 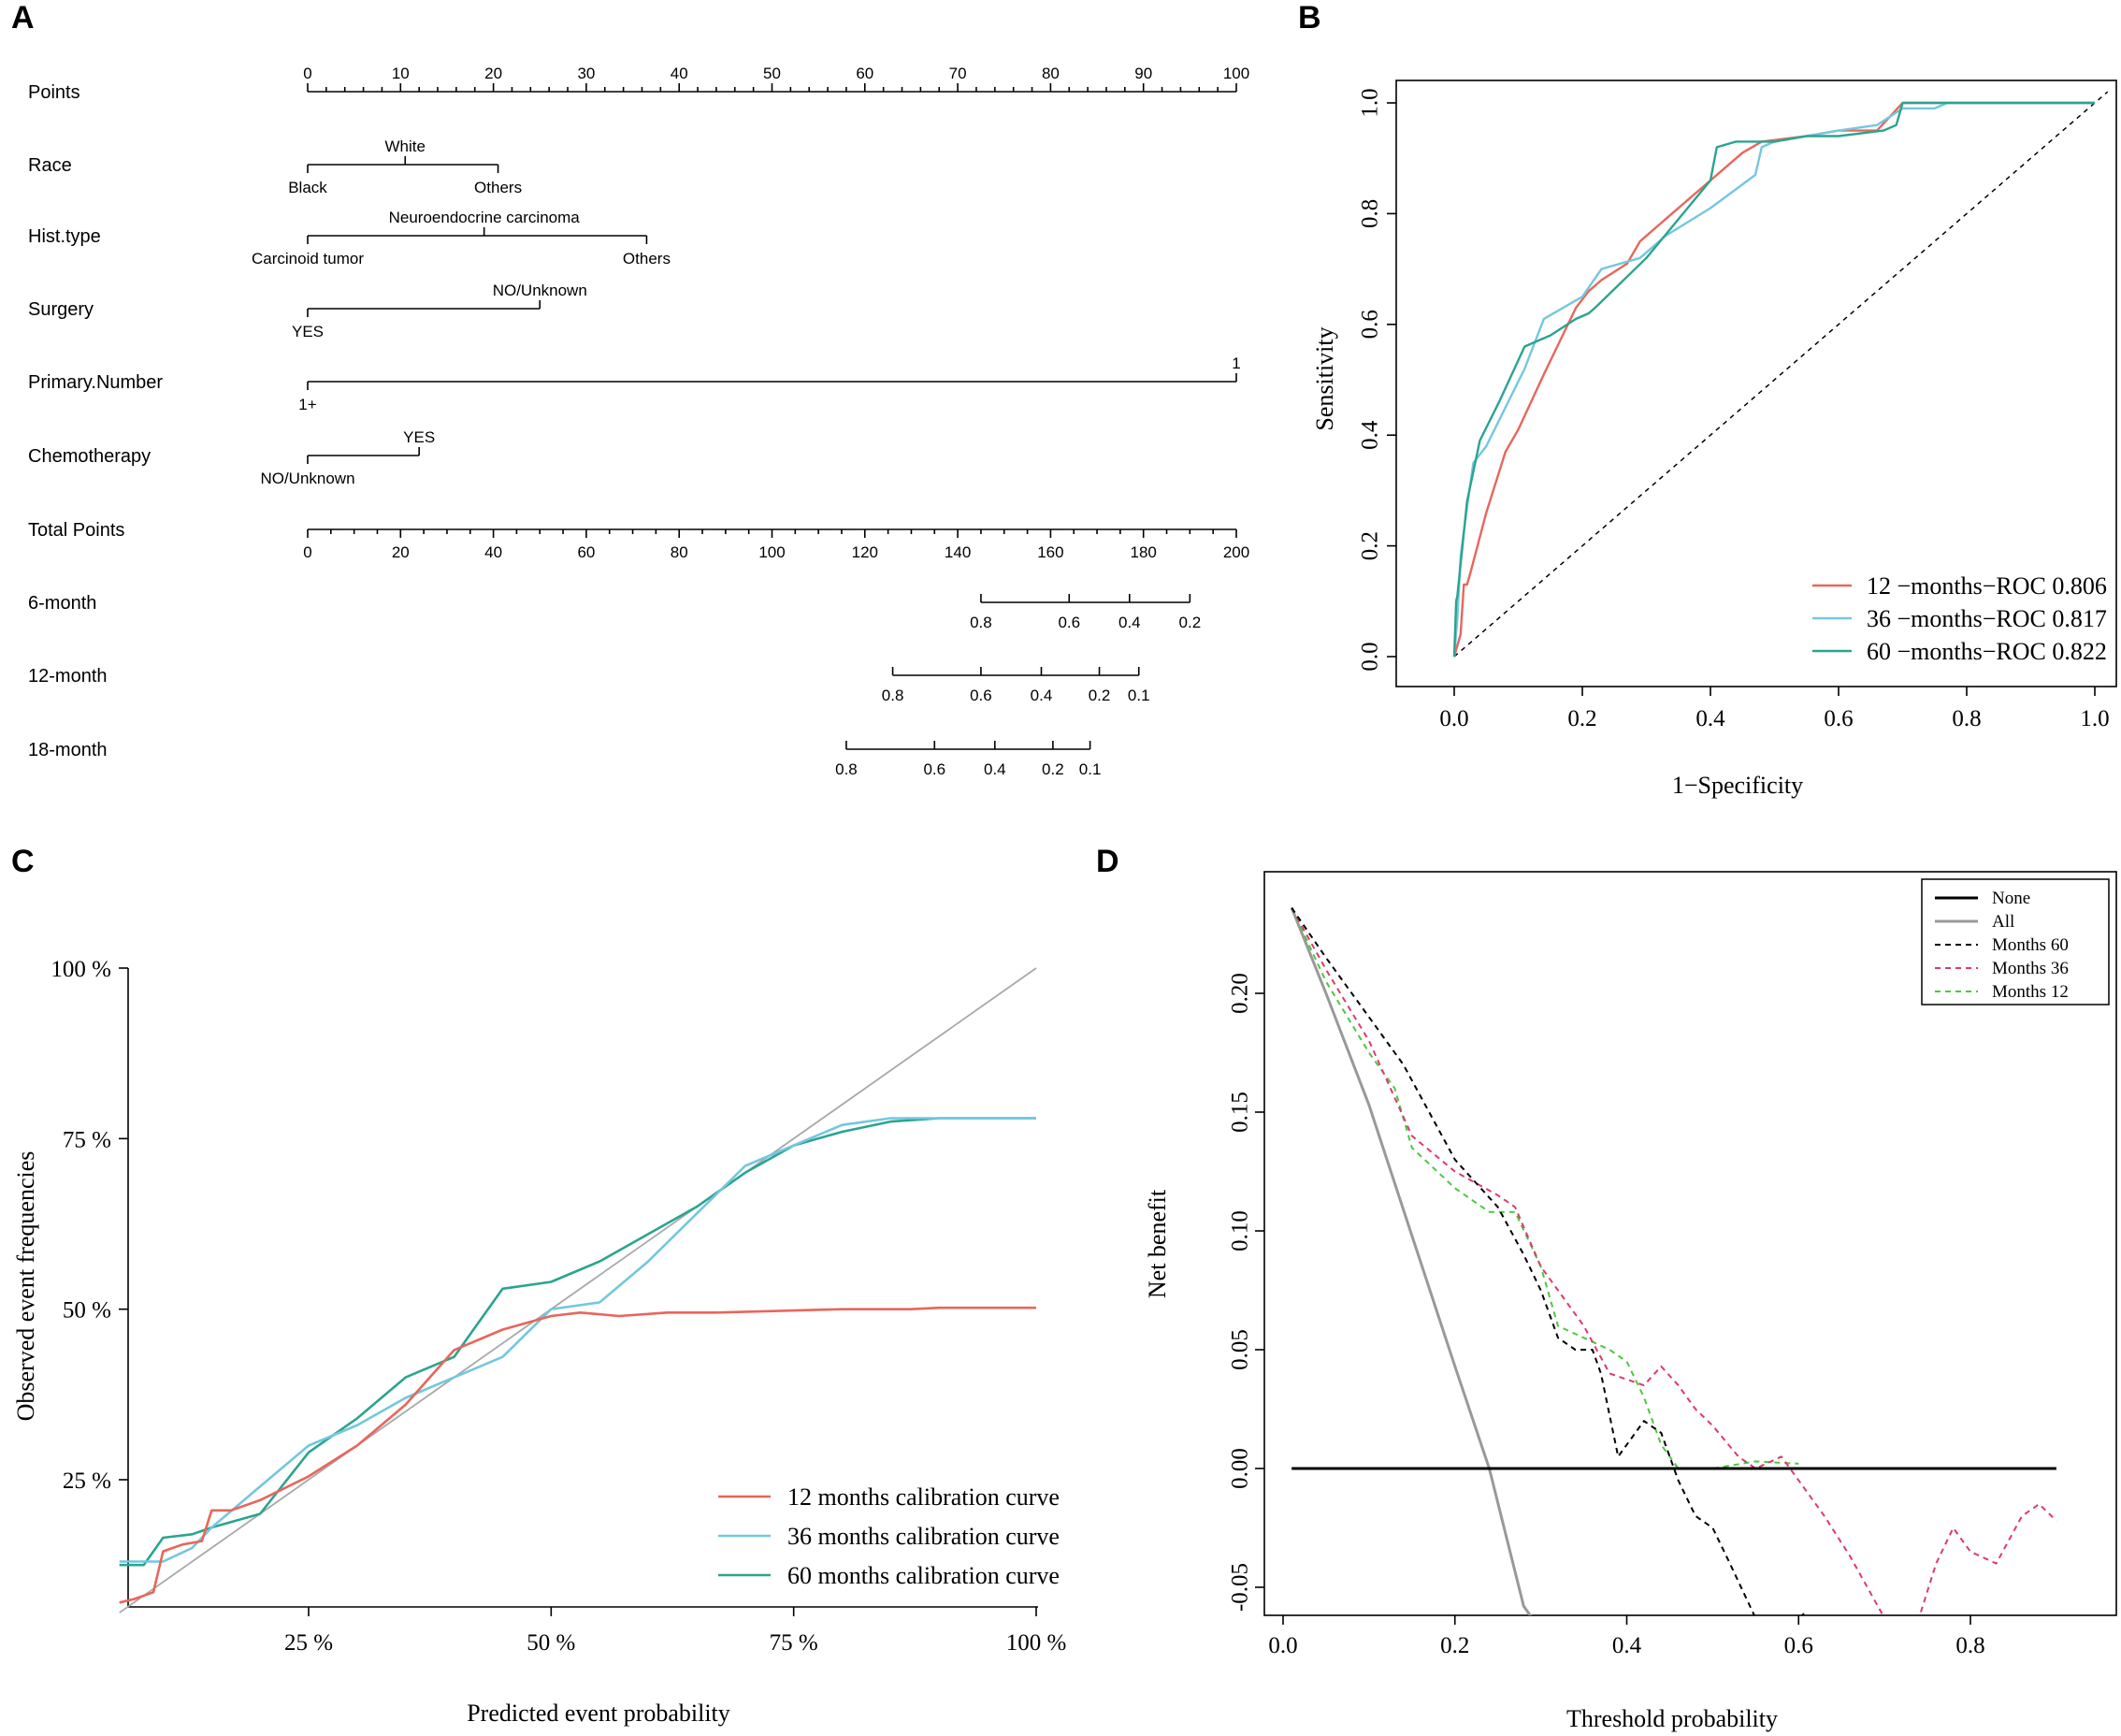 What do you see at coordinates (577, 1455) in the screenshot?
I see `calibration-curve-12-months` at bounding box center [577, 1455].